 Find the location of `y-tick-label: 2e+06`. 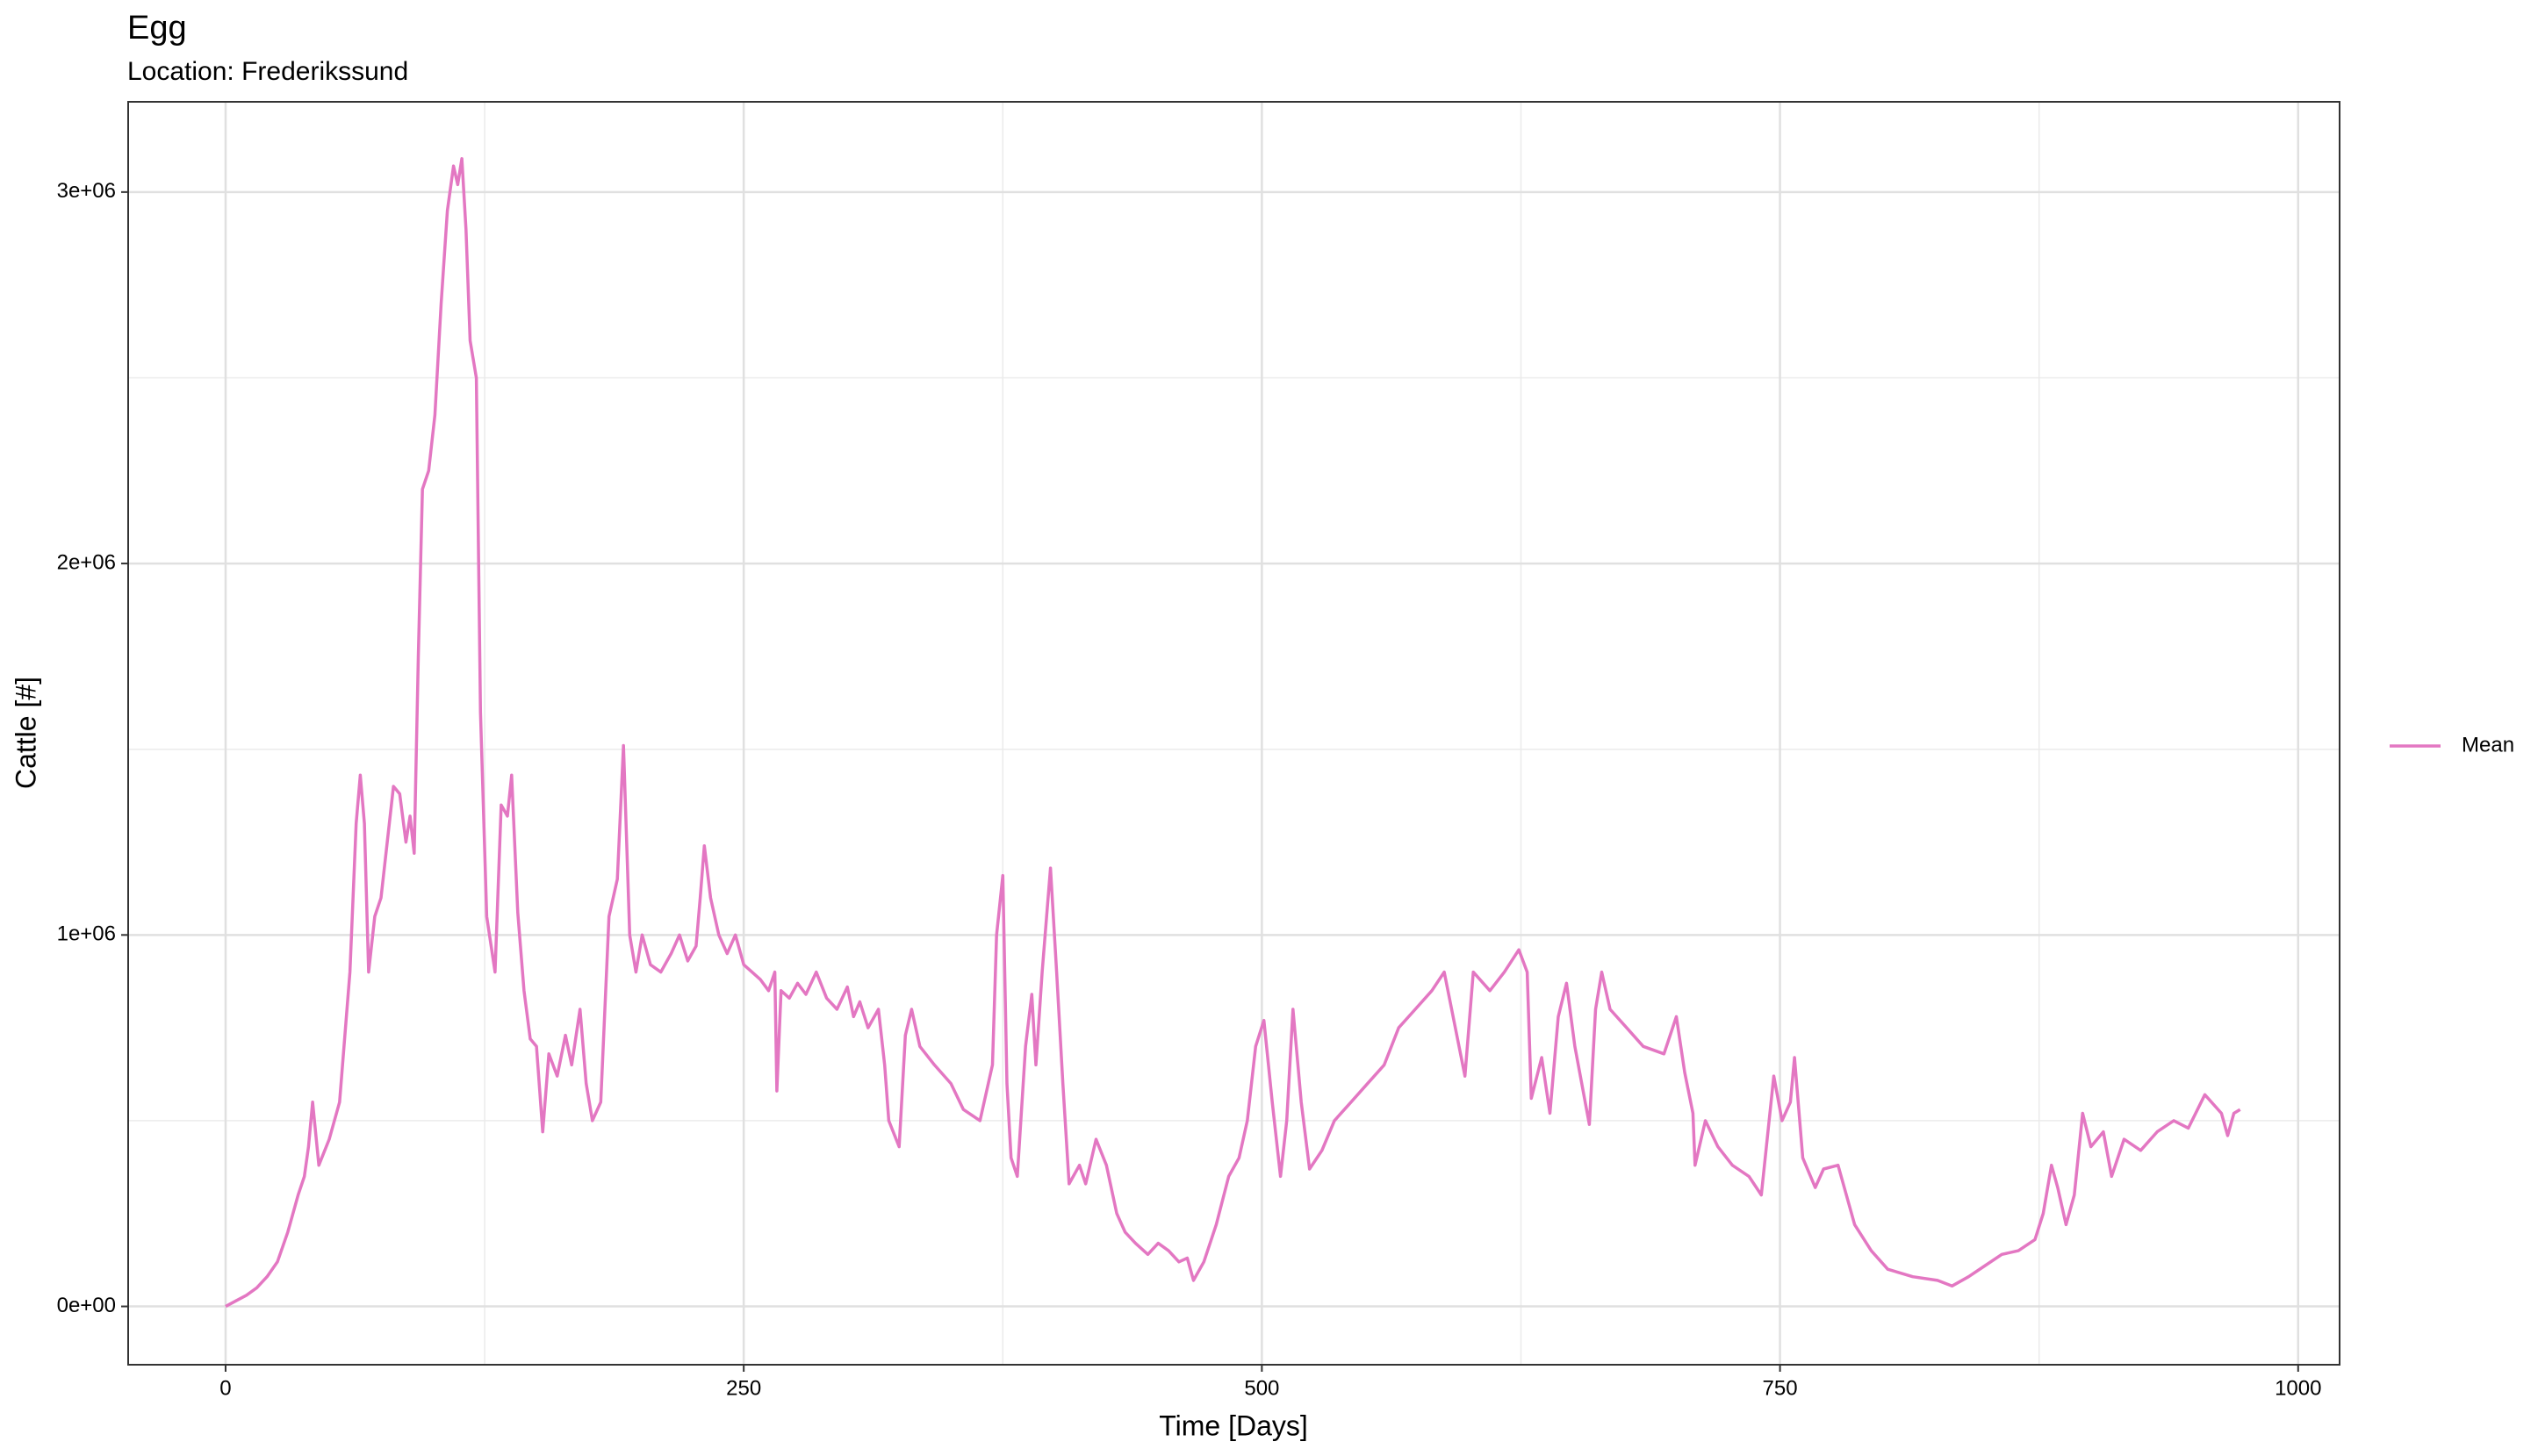

y-tick-label: 2e+06 is located at coordinates (86, 562).